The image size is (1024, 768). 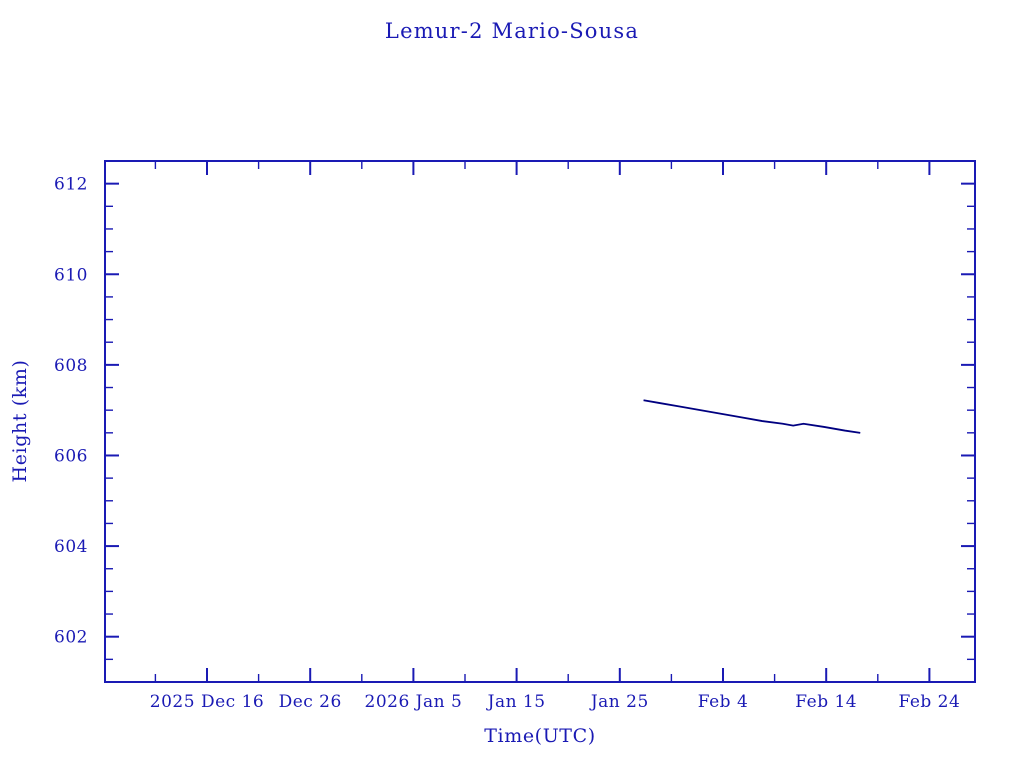 I want to click on x-tick-label: Feb 24, so click(x=929, y=702).